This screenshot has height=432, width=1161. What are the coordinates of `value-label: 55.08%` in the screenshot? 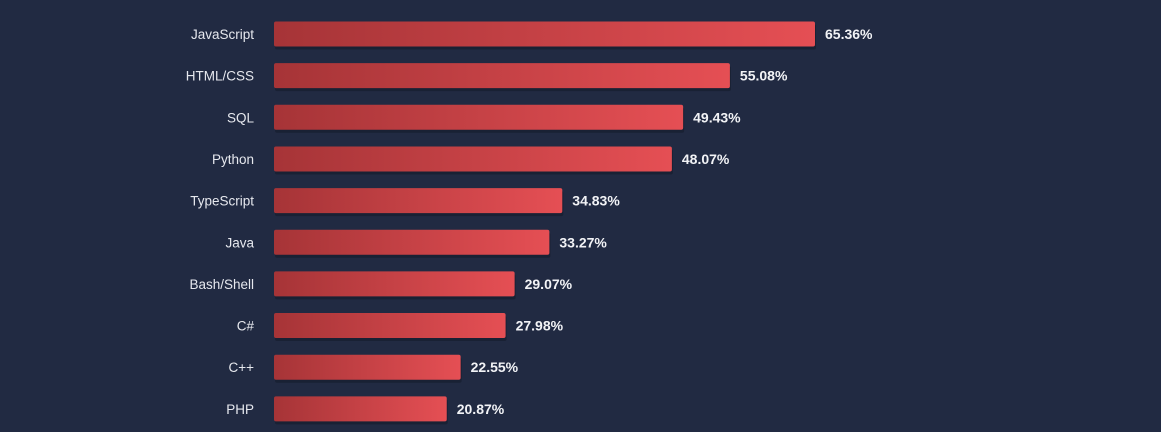 It's located at (764, 76).